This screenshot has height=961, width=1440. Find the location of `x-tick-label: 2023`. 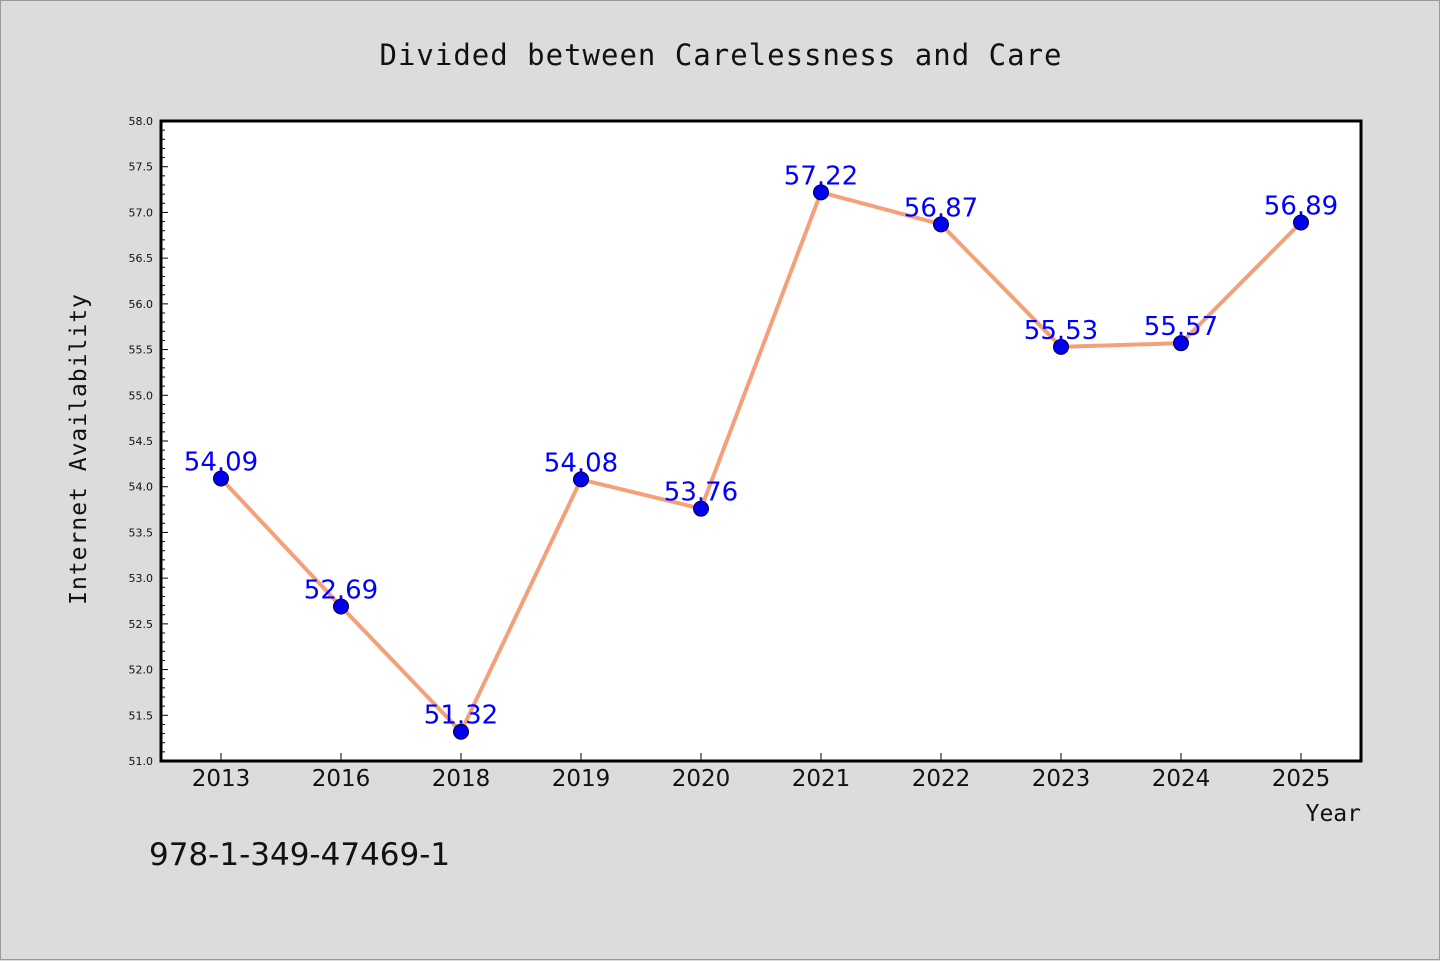

x-tick-label: 2023 is located at coordinates (1061, 779).